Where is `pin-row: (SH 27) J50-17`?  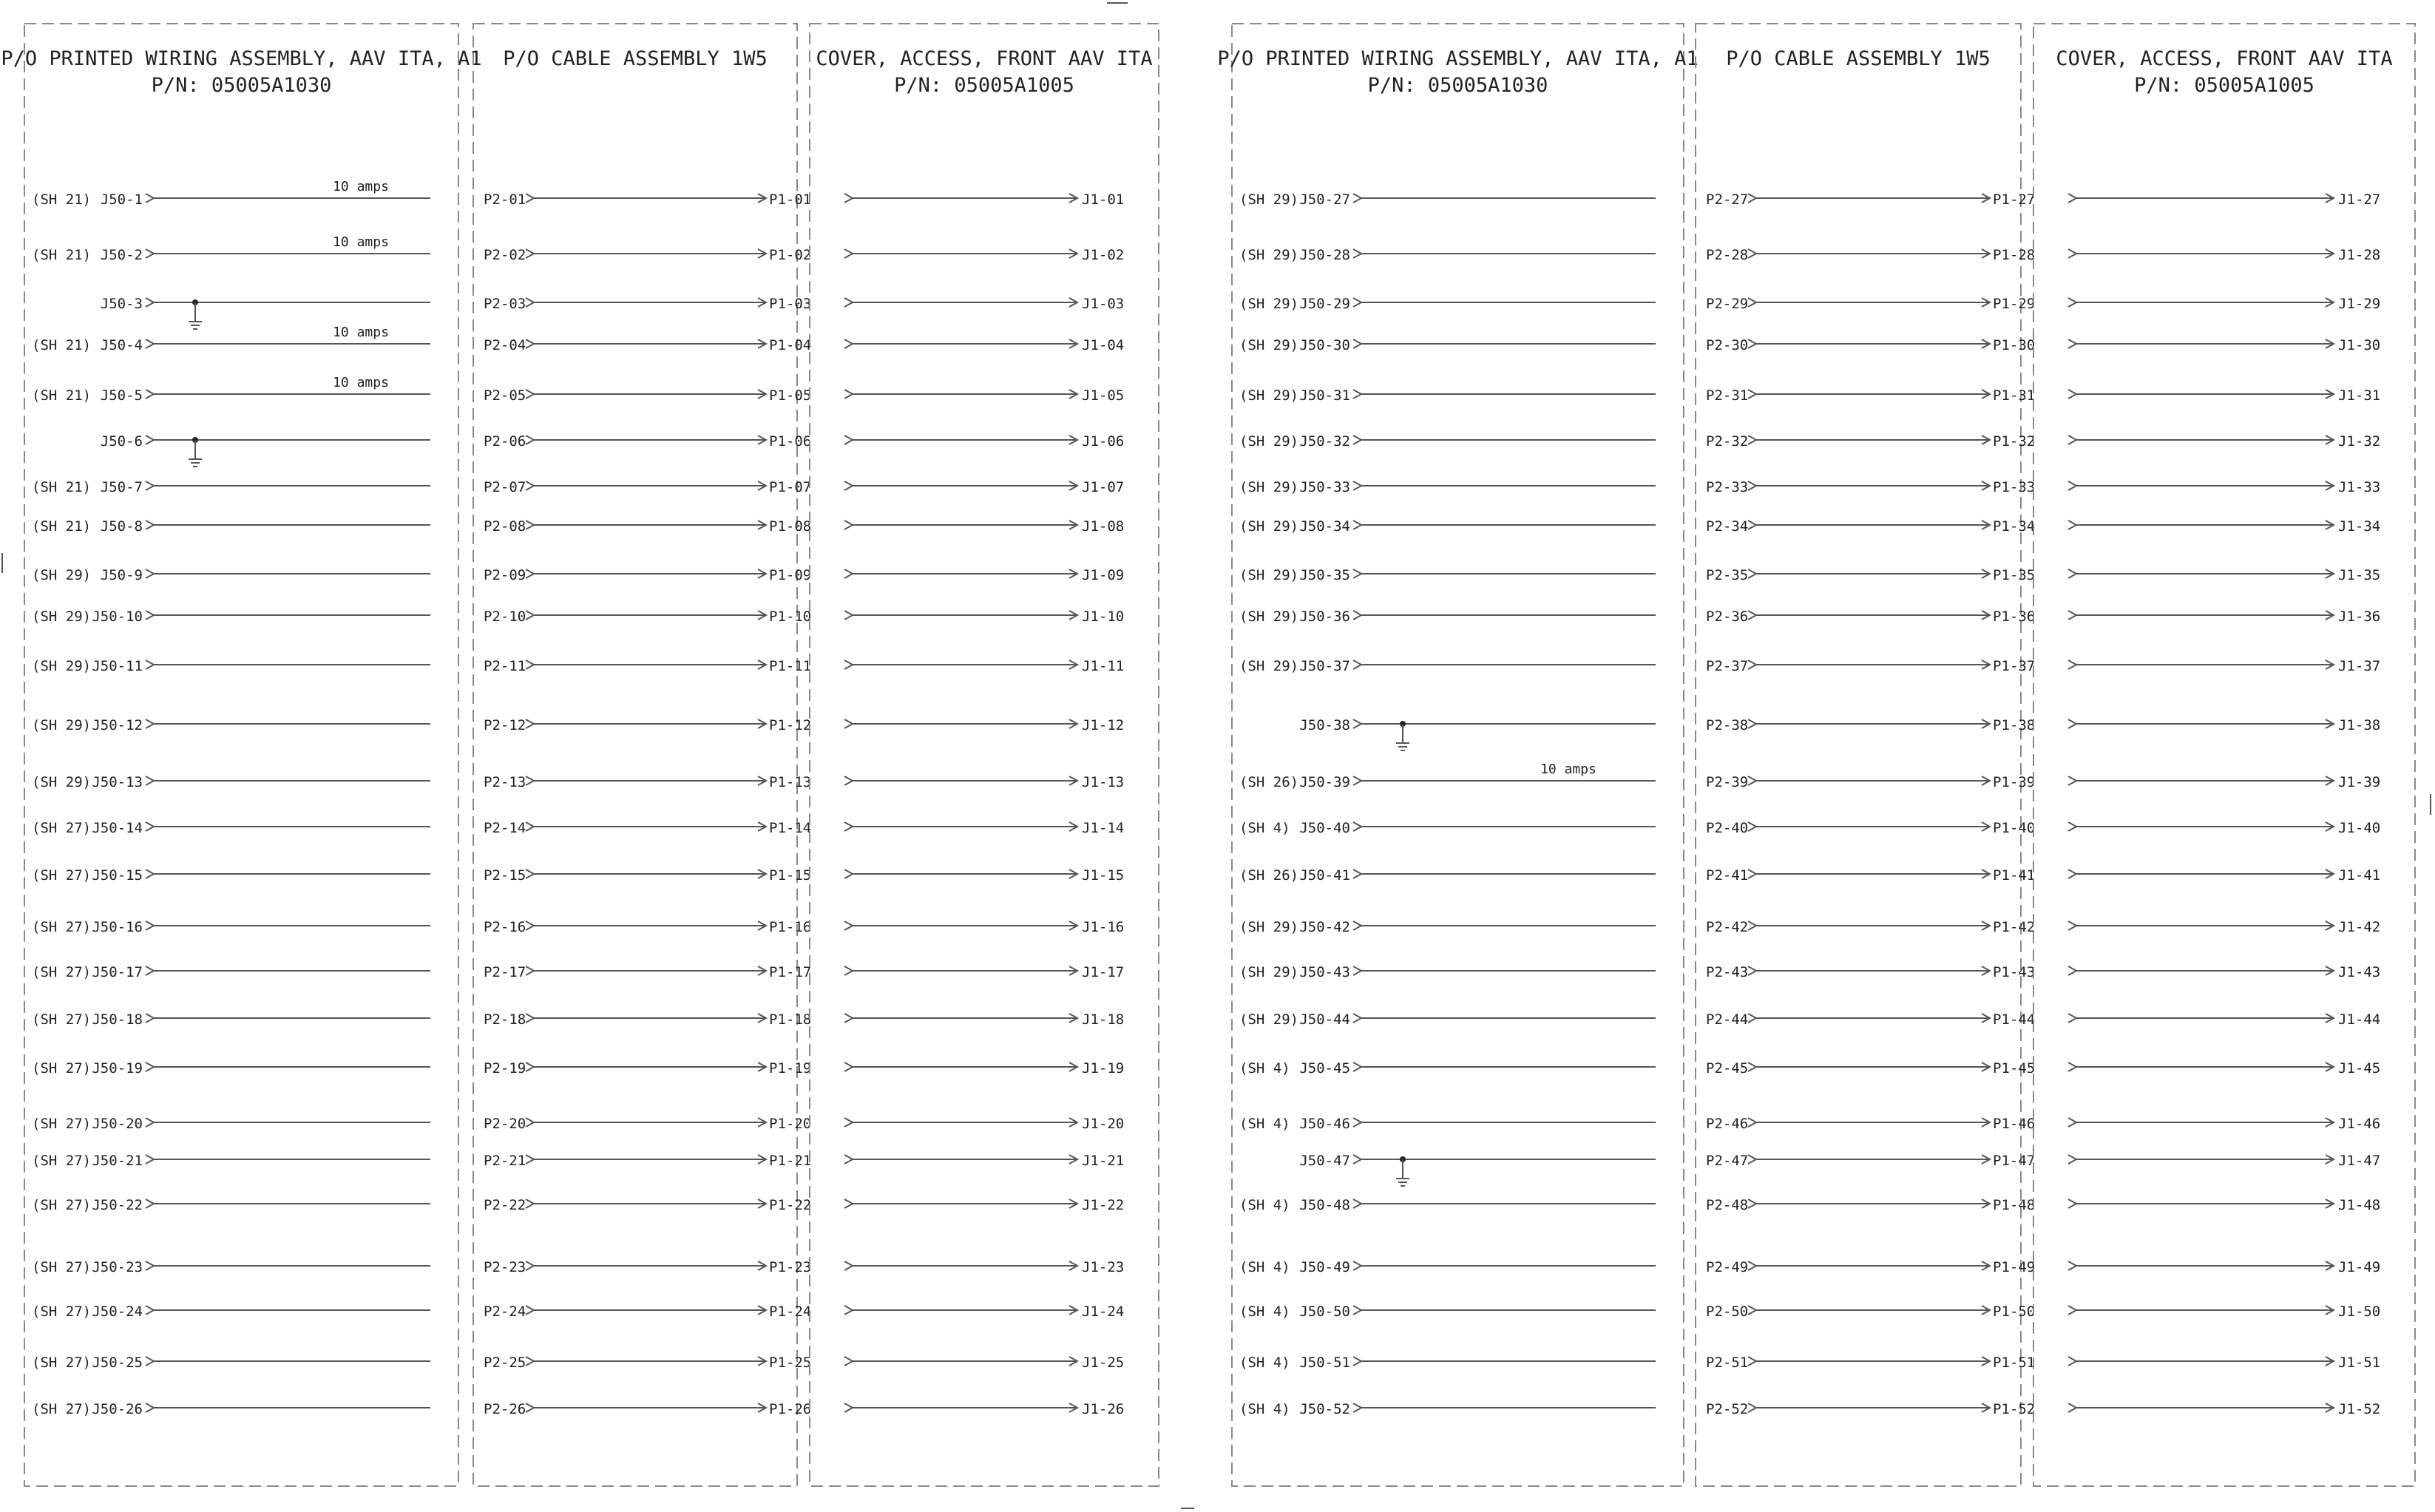 pin-row: (SH 27) J50-17 is located at coordinates (231, 972).